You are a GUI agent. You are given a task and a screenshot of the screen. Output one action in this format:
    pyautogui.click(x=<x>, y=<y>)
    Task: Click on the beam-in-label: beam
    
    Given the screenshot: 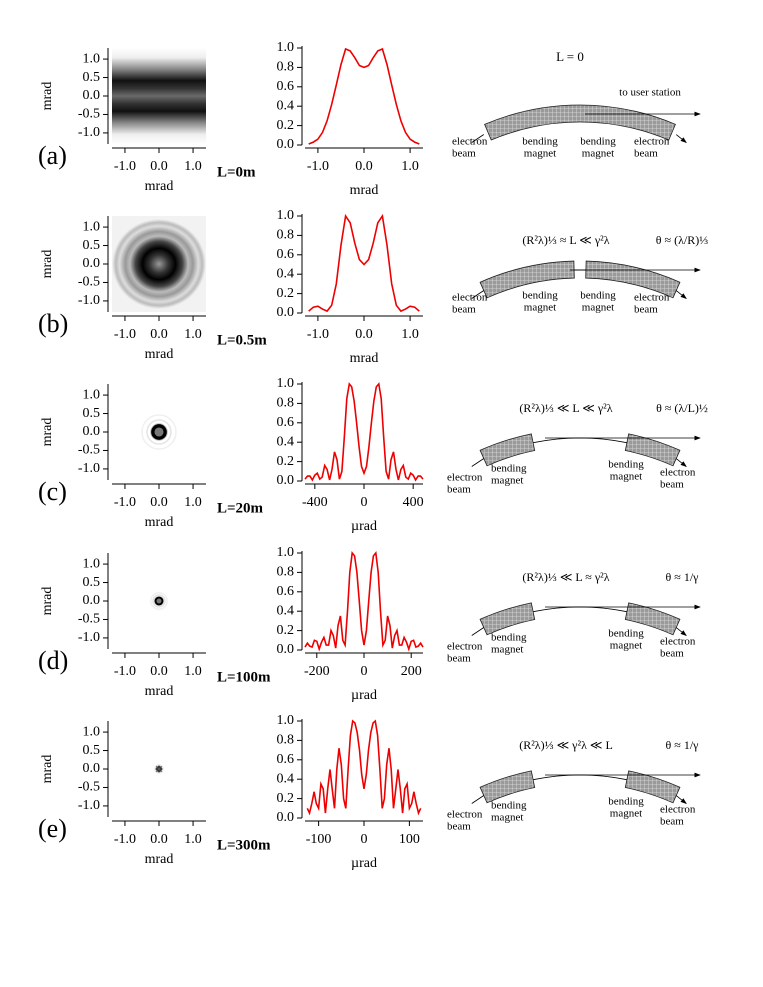 What is the action you would take?
    pyautogui.click(x=464, y=310)
    